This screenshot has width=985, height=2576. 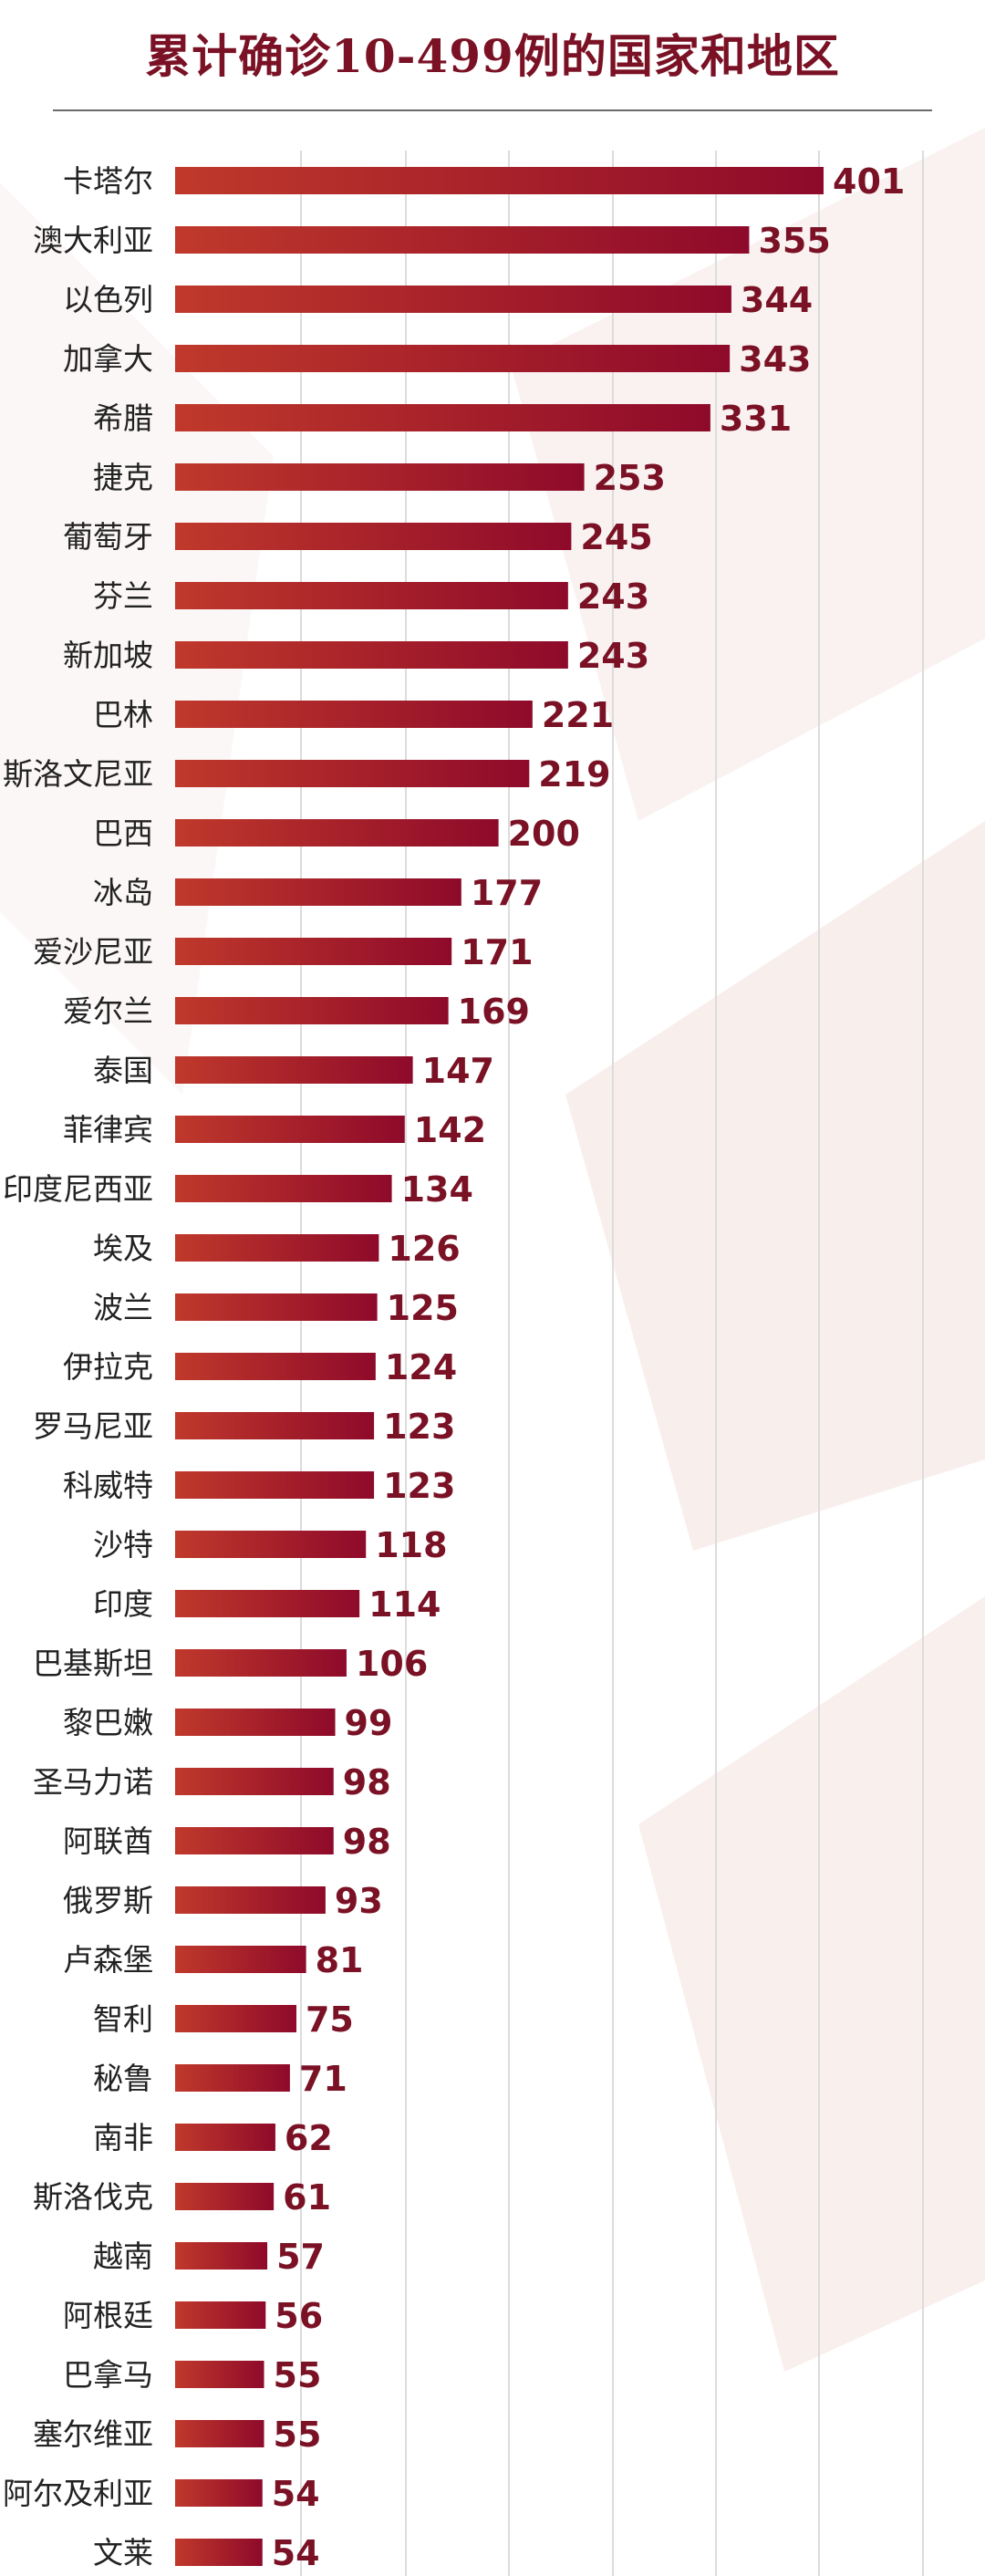 What do you see at coordinates (123, 1307) in the screenshot?
I see `category-label: 波兰` at bounding box center [123, 1307].